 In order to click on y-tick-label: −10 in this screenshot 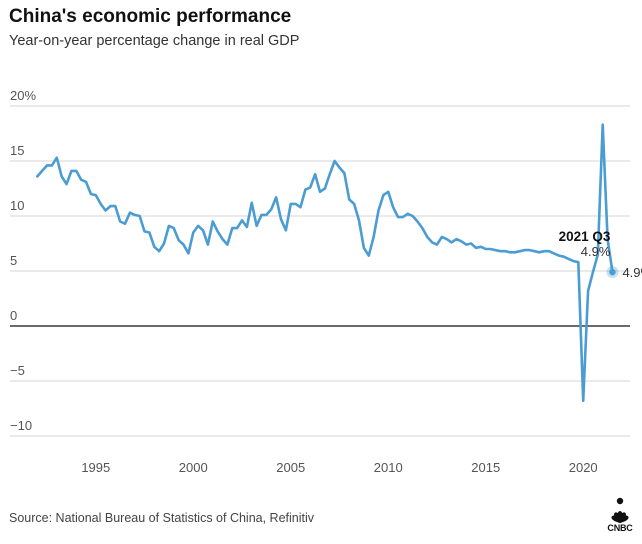, I will do `click(21, 425)`.